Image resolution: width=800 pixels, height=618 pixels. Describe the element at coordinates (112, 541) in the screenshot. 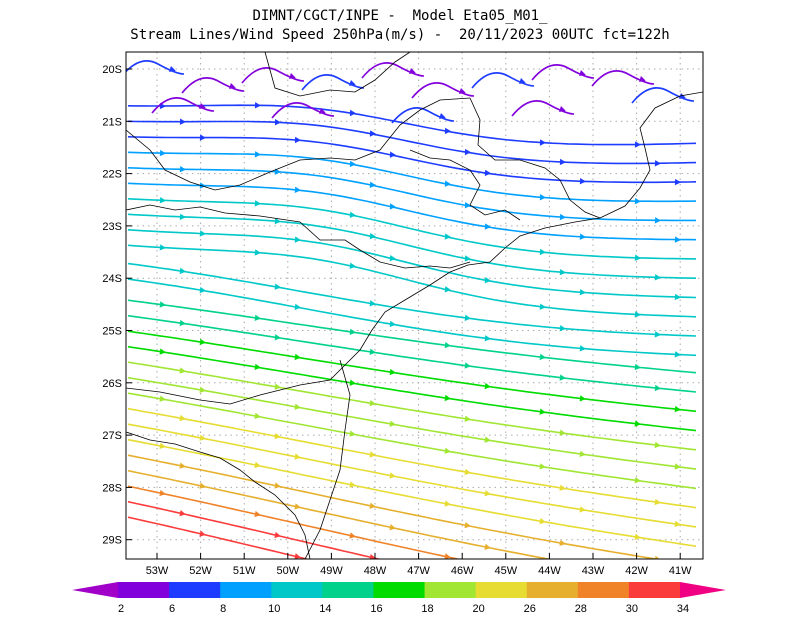

I see `lat-label: 29S` at that location.